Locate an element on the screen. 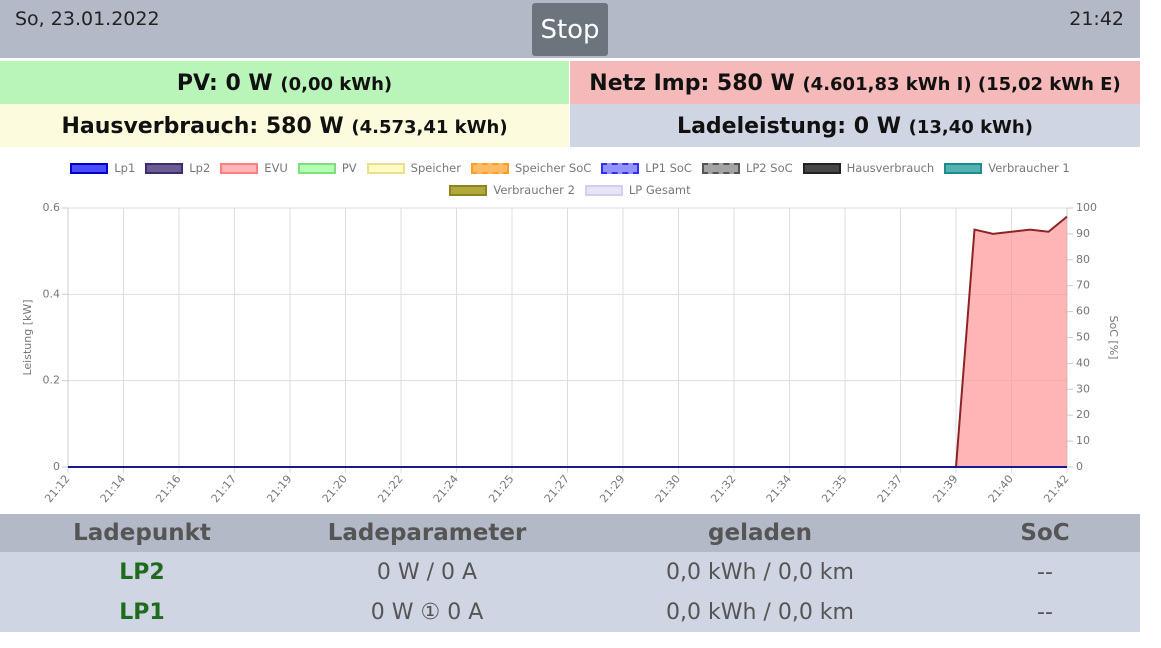 The image size is (1161, 648). legend-label: LP1 SoC is located at coordinates (668, 168).